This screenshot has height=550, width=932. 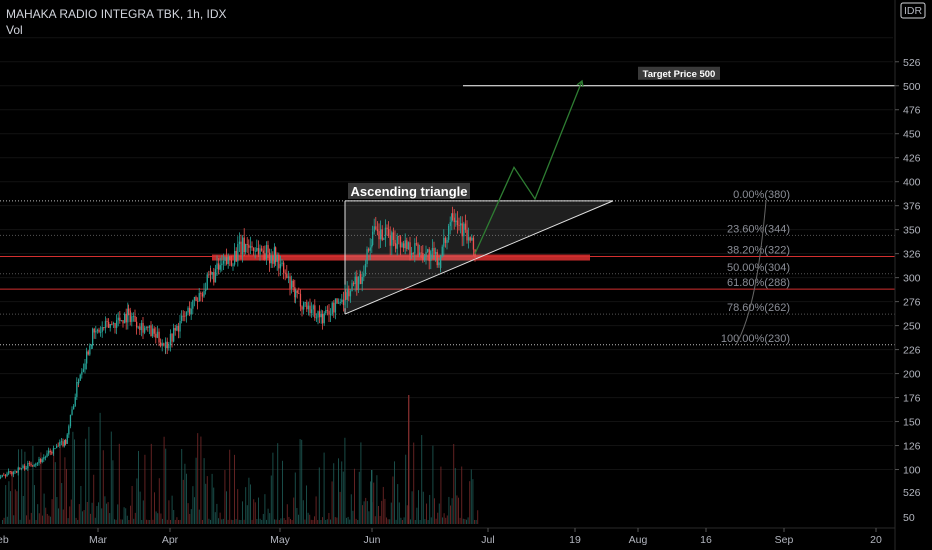 What do you see at coordinates (4, 540) in the screenshot?
I see `time-tick-label: eb` at bounding box center [4, 540].